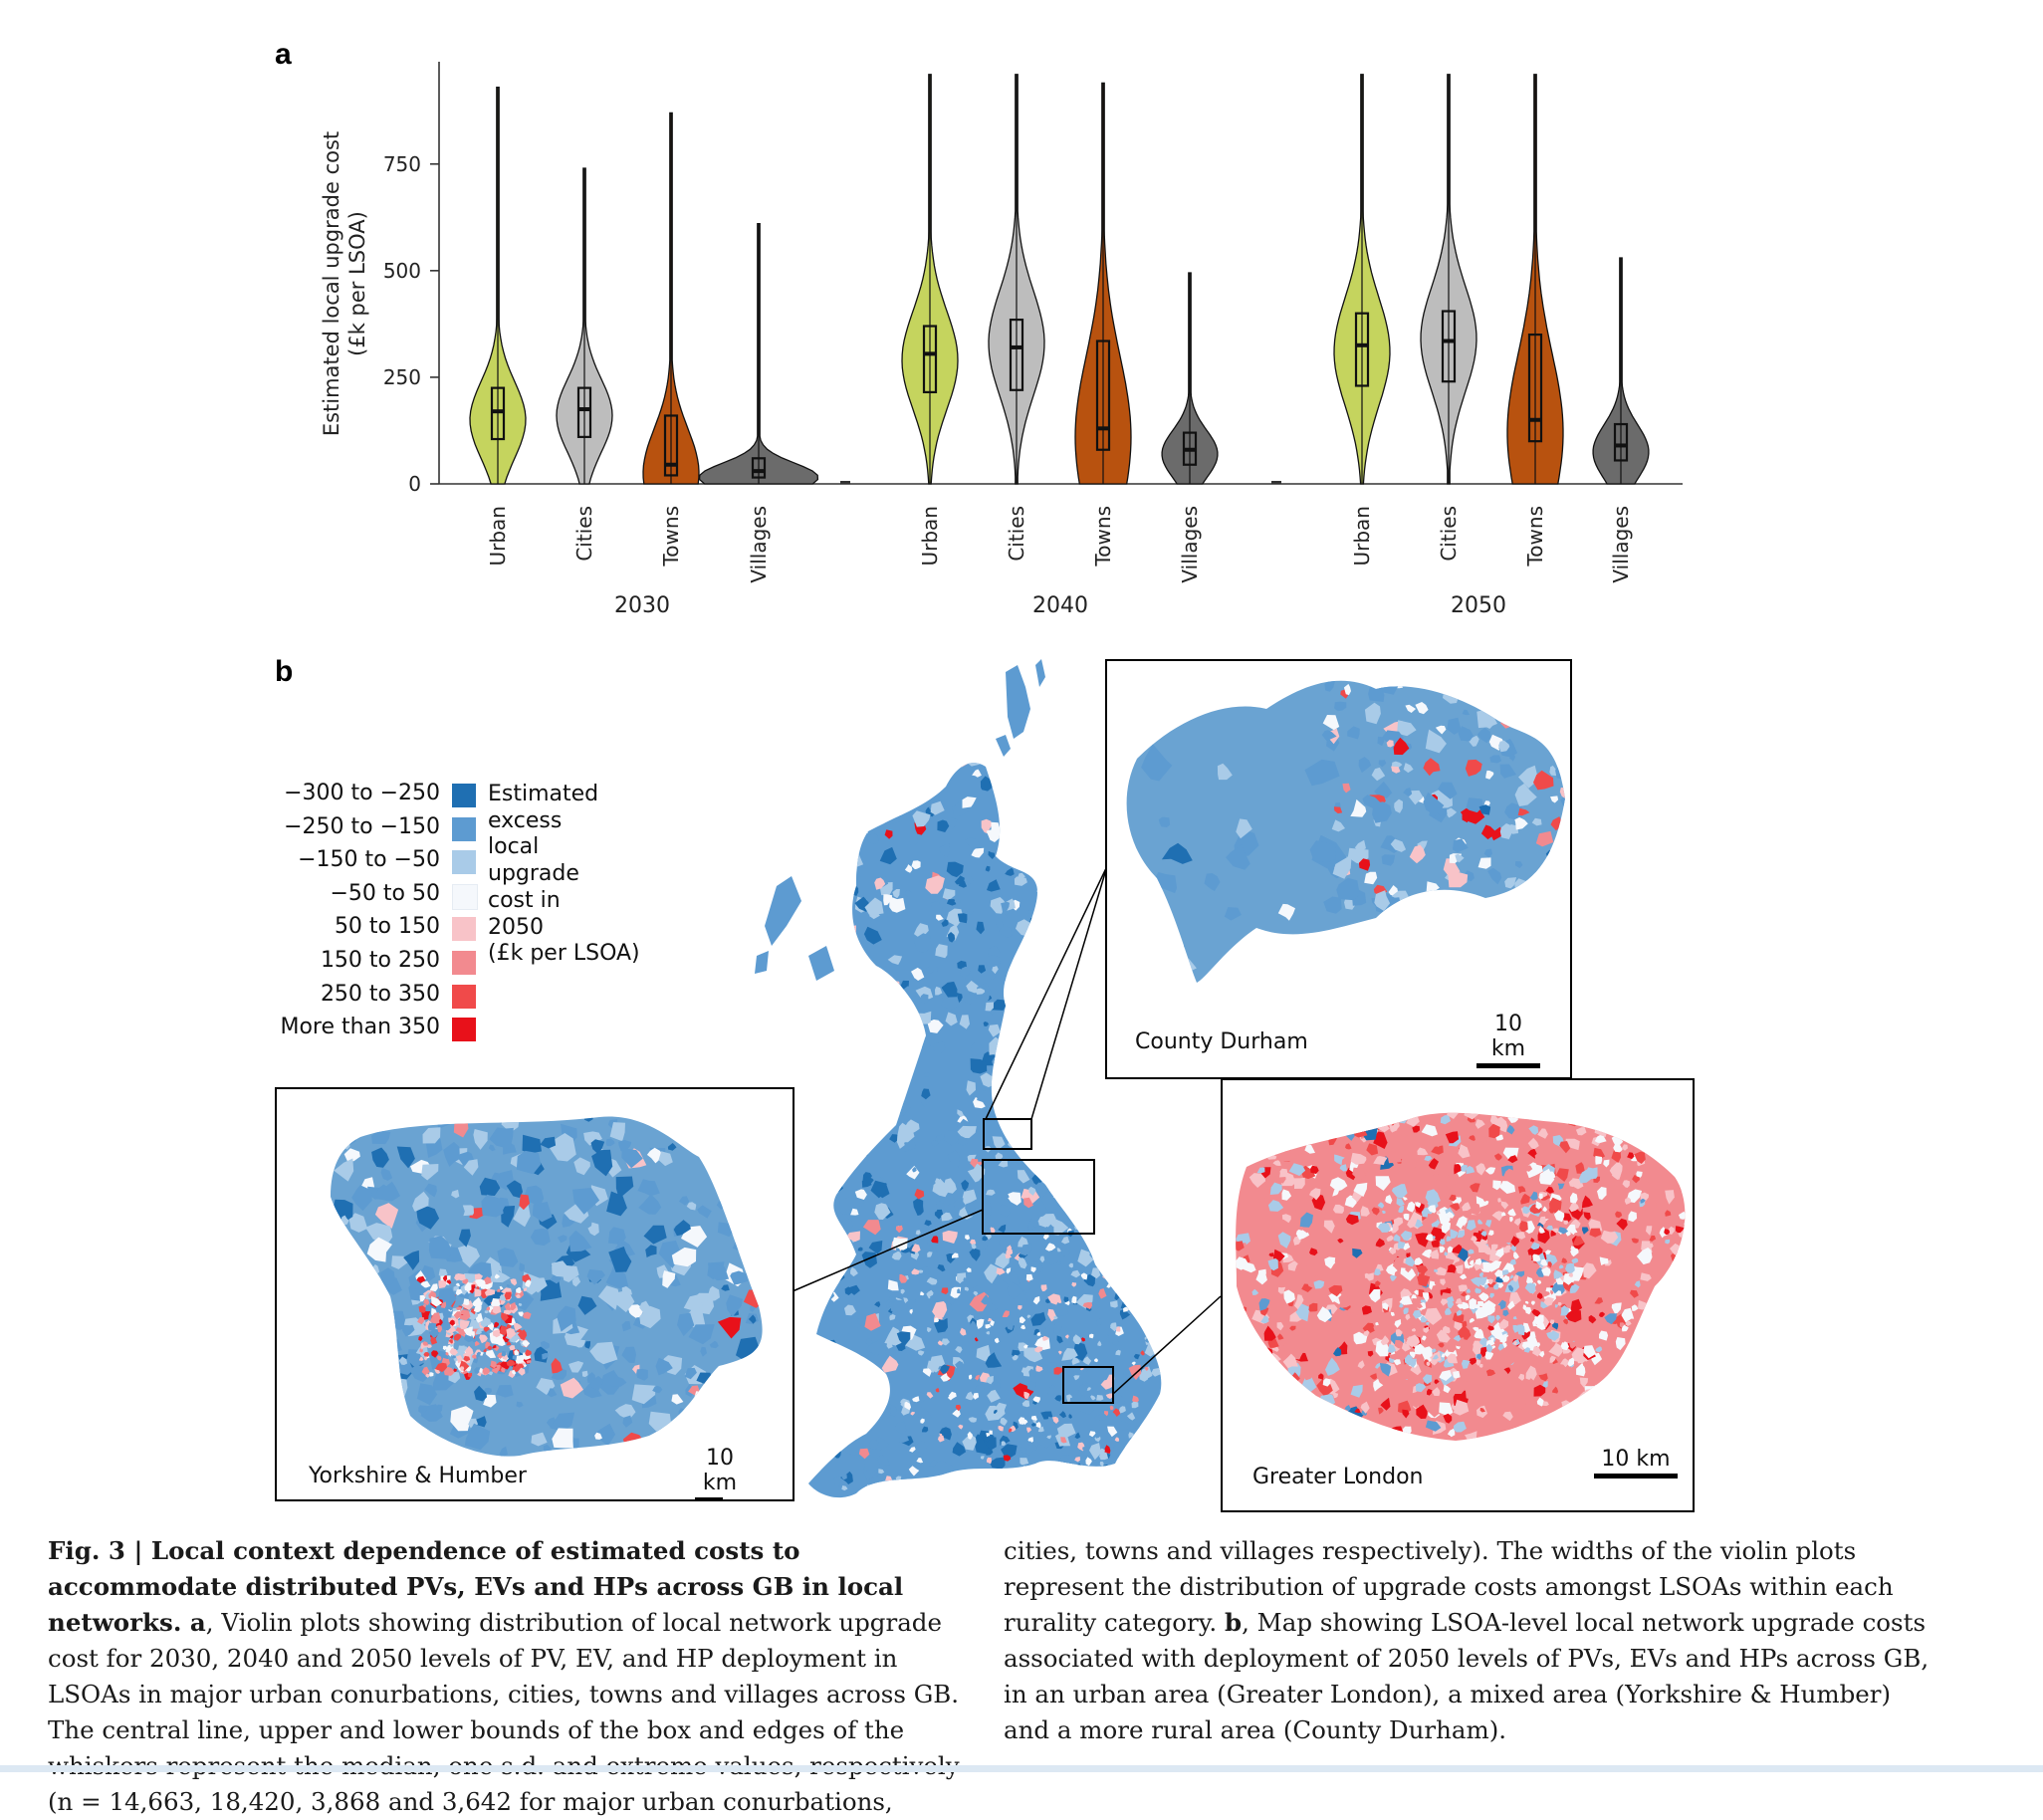 The image size is (2043, 1820). I want to click on greater-london-map, so click(1461, 1276).